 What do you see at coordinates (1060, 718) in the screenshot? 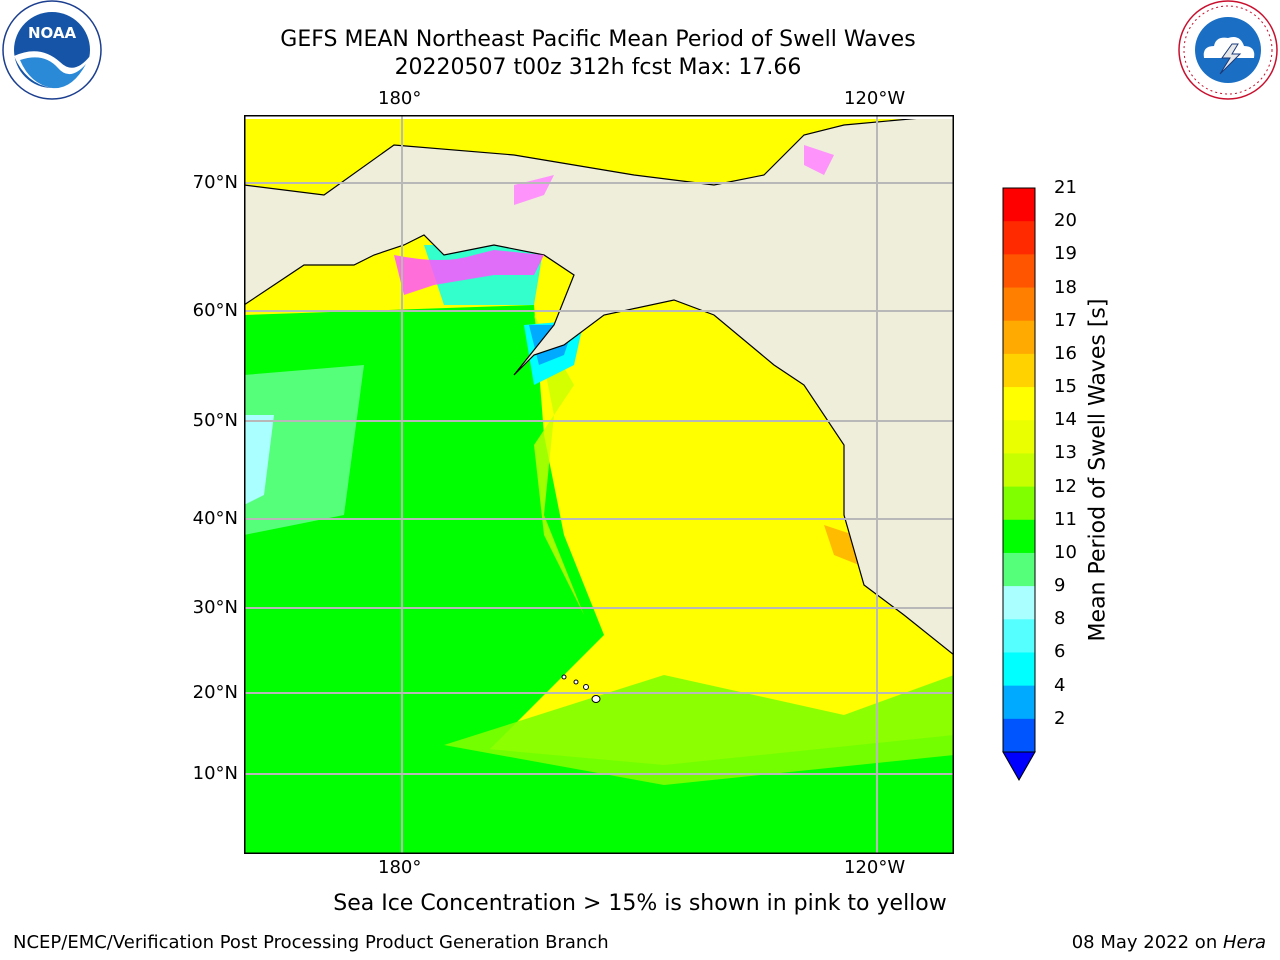
I see `colorbar-tick-label: 2` at bounding box center [1060, 718].